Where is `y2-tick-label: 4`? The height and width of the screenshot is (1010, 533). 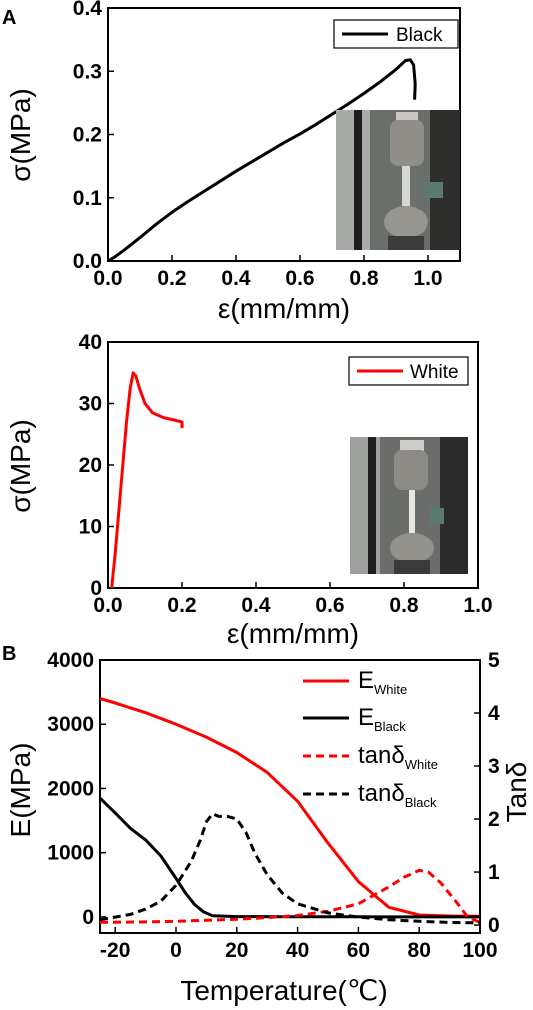
y2-tick-label: 4 is located at coordinates (494, 713).